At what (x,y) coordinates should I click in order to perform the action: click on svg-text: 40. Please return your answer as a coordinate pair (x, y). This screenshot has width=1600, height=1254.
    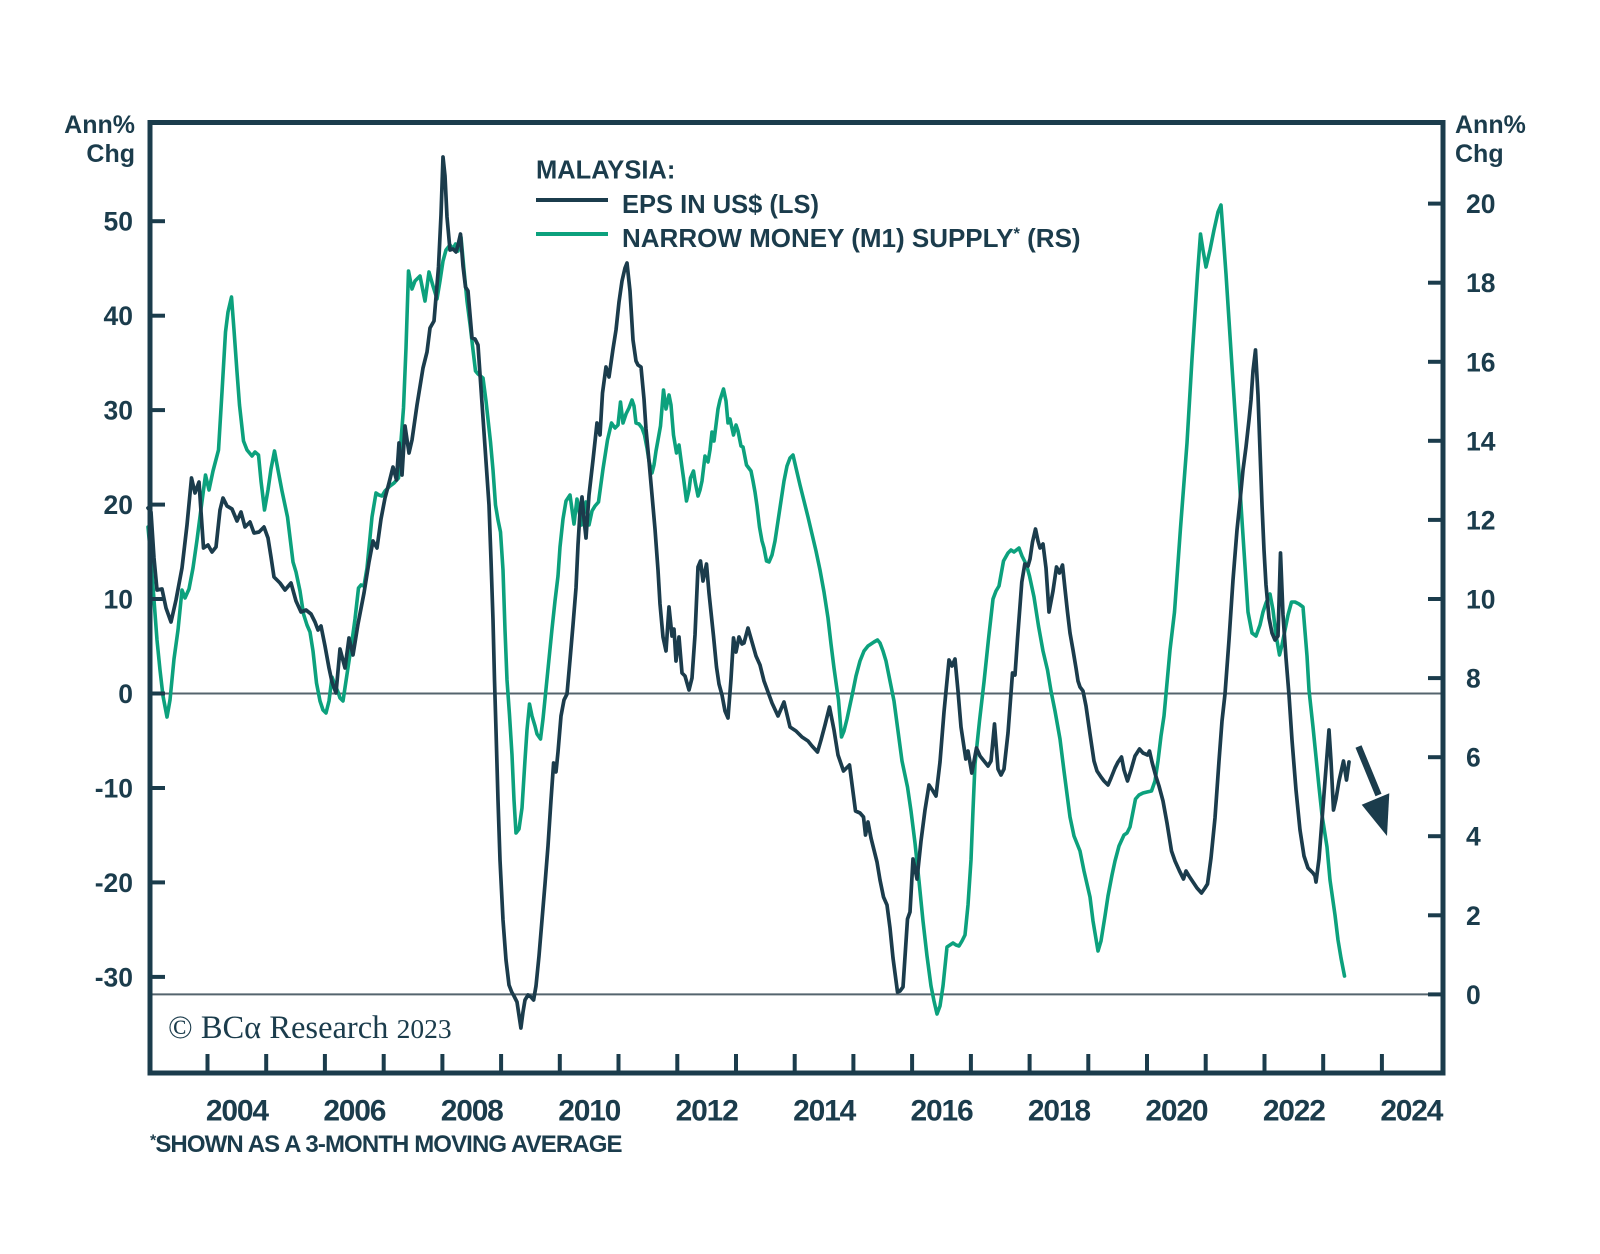
    Looking at the image, I should click on (118, 316).